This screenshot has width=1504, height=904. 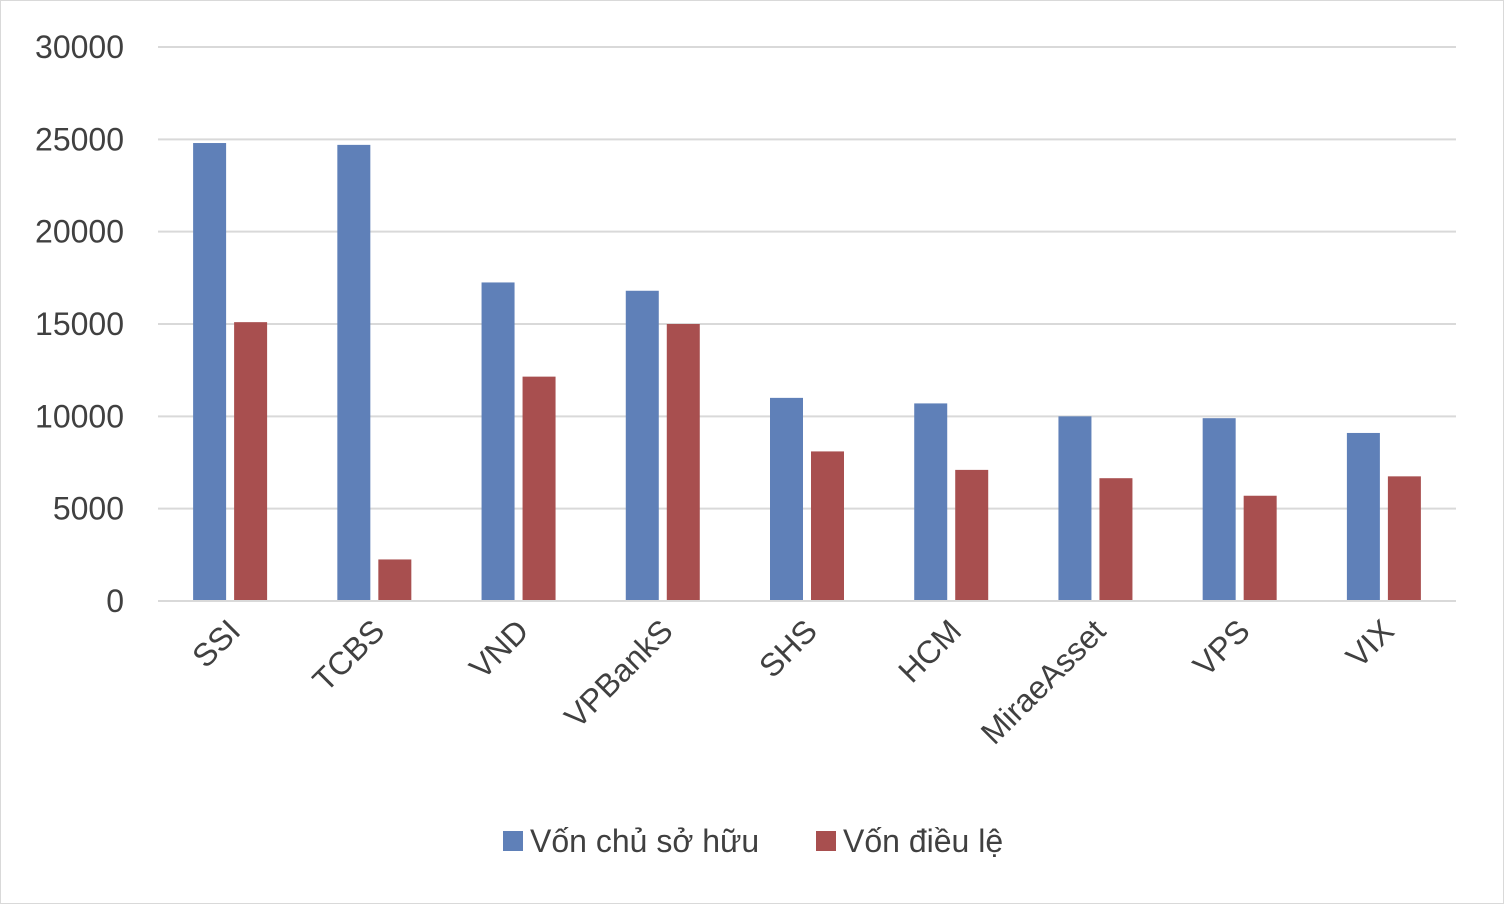 What do you see at coordinates (79, 416) in the screenshot?
I see `y-tick-label: 10000` at bounding box center [79, 416].